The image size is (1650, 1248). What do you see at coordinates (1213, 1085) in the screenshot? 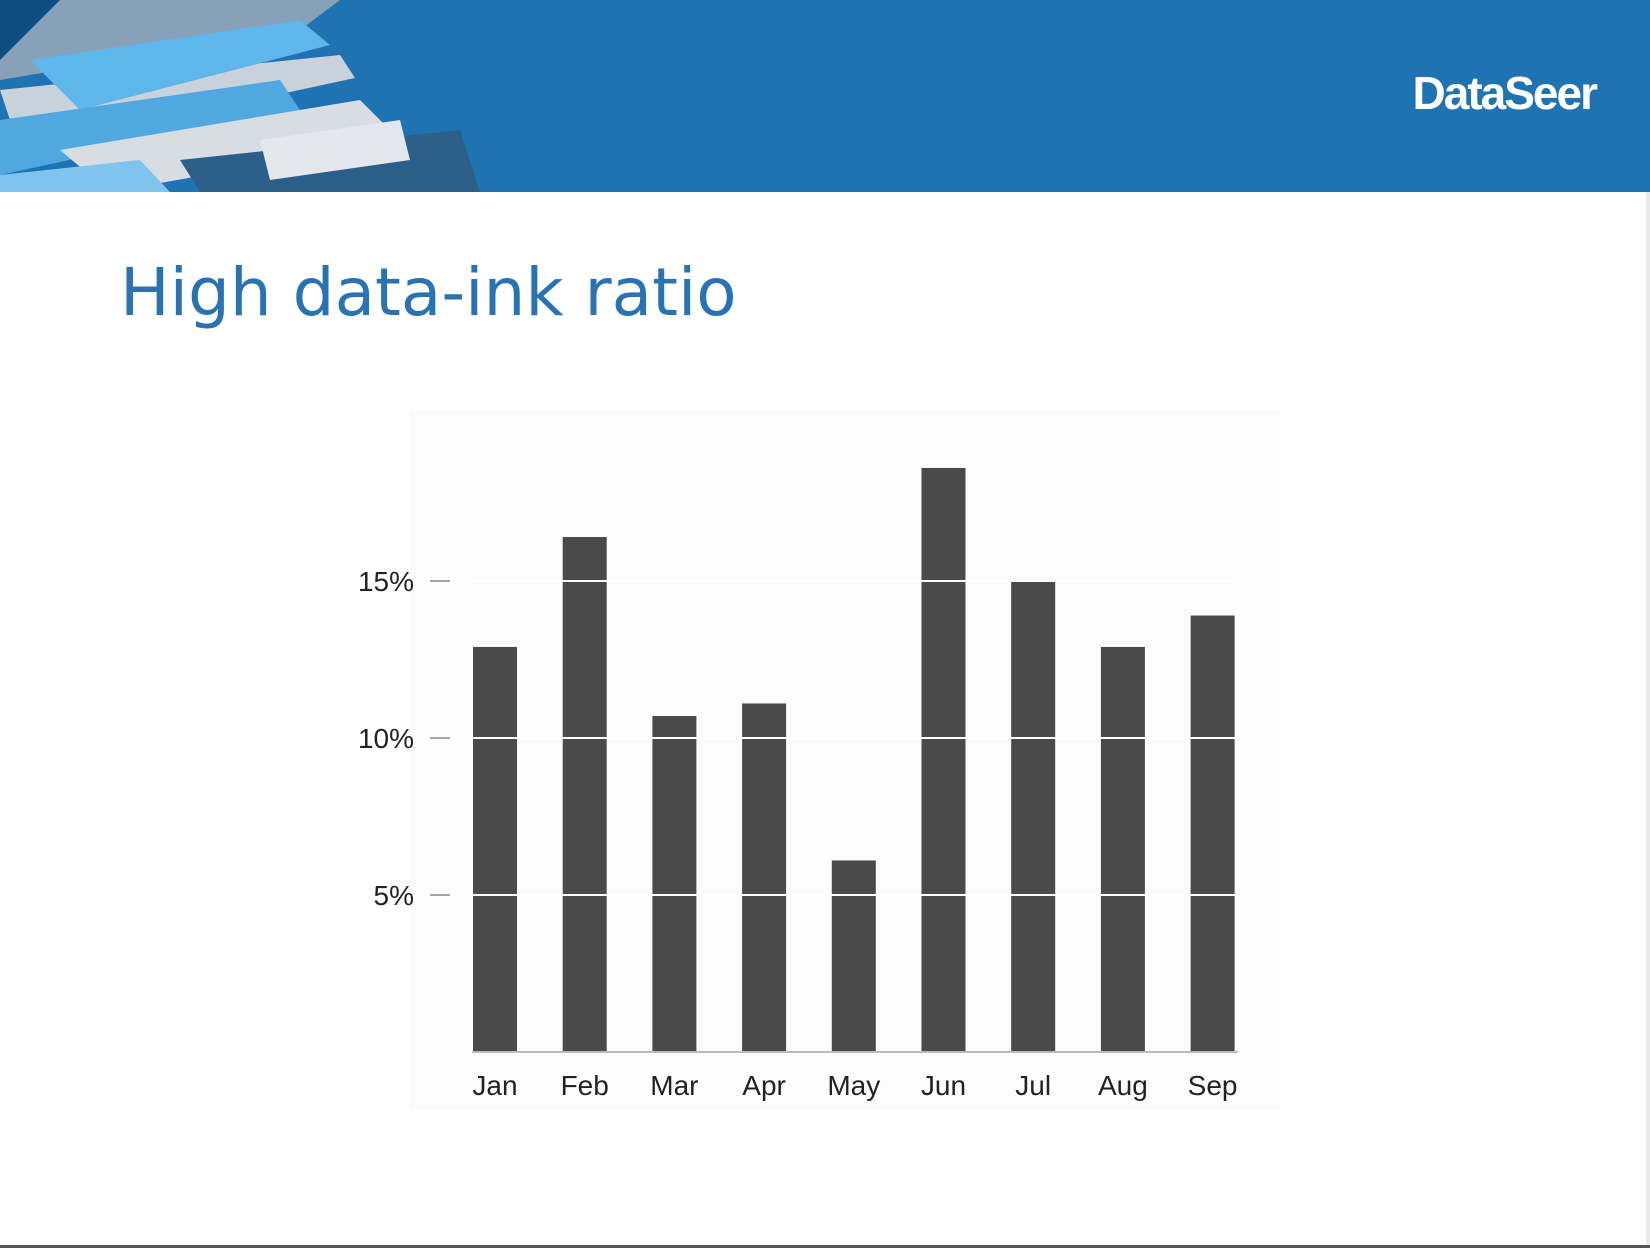
I see `x-tick-label-sep: Sep` at bounding box center [1213, 1085].